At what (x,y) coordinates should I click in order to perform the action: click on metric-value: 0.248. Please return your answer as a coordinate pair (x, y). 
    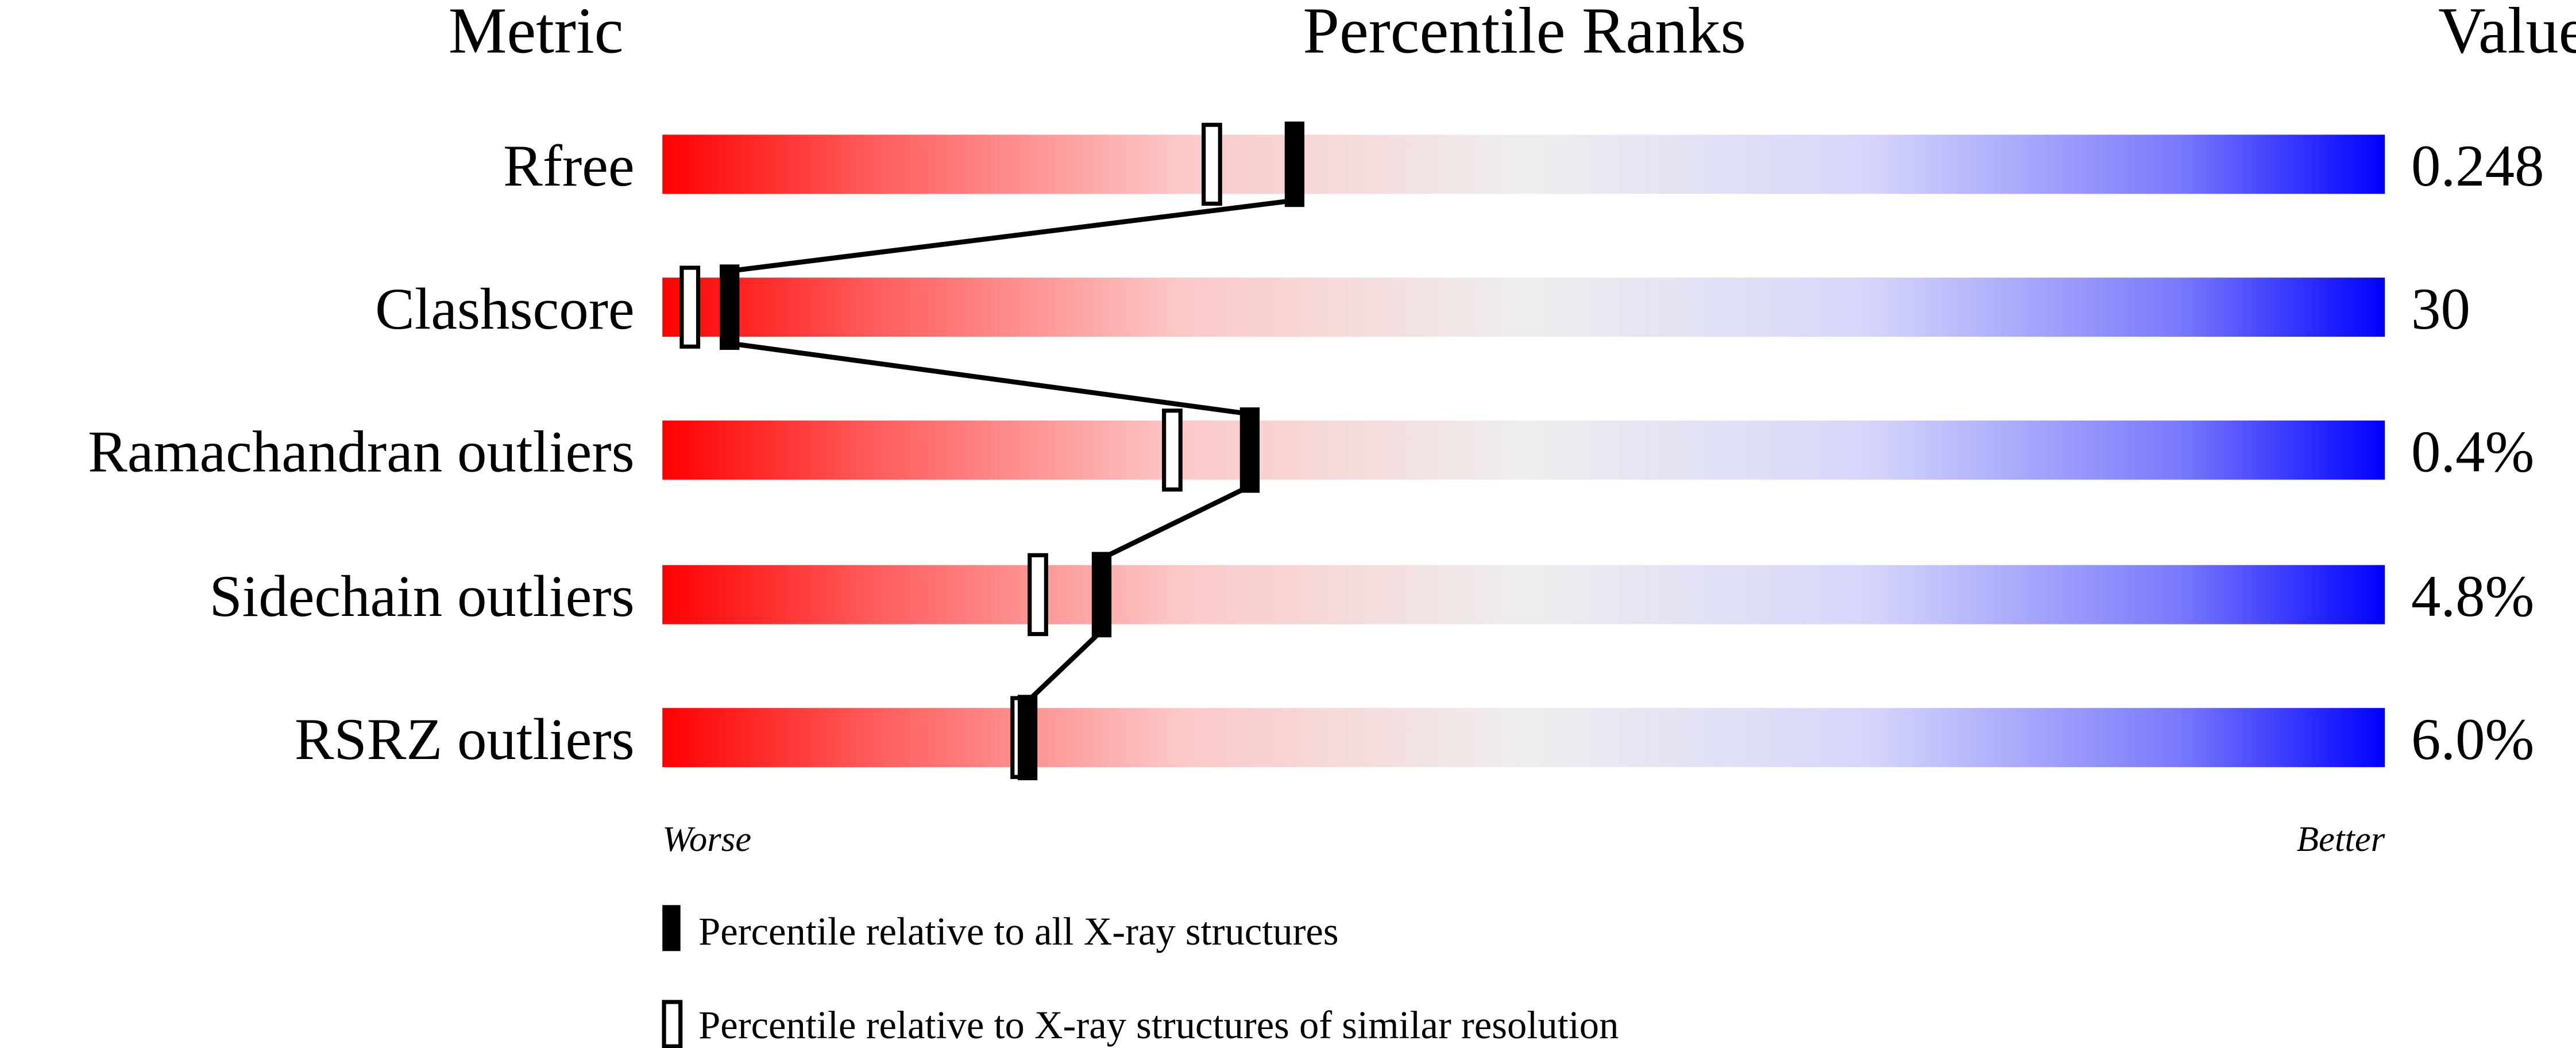
    Looking at the image, I should click on (2477, 166).